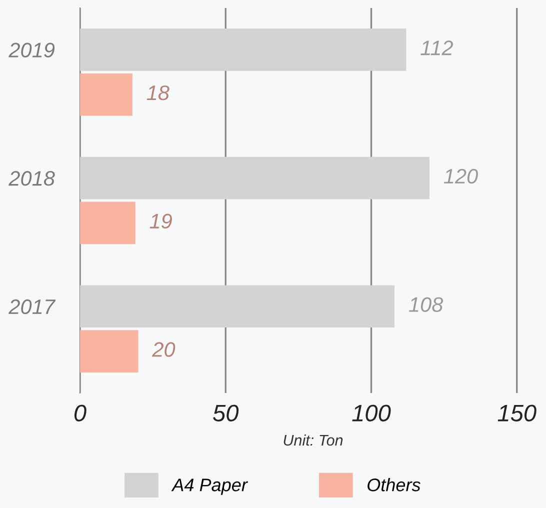 Image resolution: width=546 pixels, height=508 pixels. What do you see at coordinates (437, 48) in the screenshot?
I see `data-label: 112` at bounding box center [437, 48].